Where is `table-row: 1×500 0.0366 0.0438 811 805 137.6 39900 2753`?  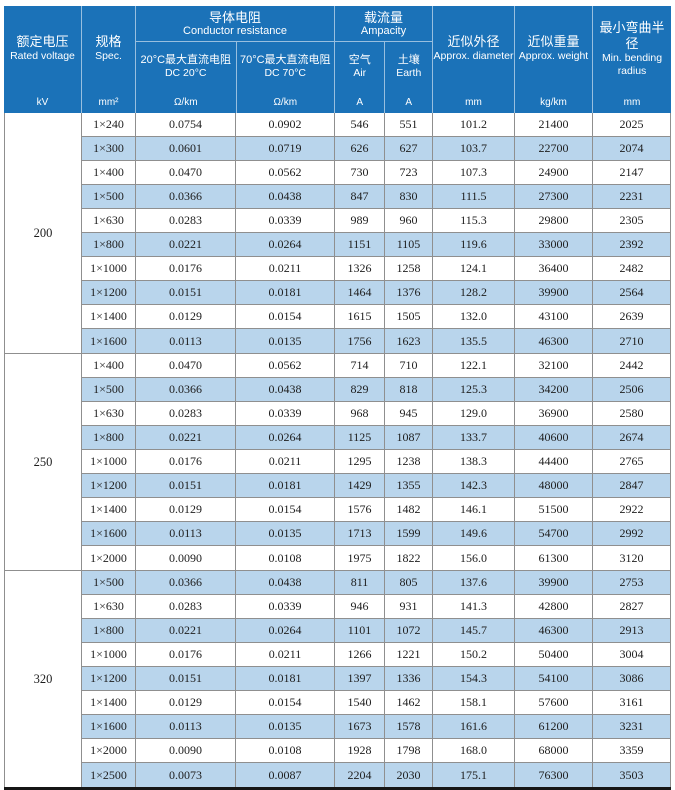 table-row: 1×500 0.0366 0.0438 811 805 137.6 39900 2753 is located at coordinates (376, 583).